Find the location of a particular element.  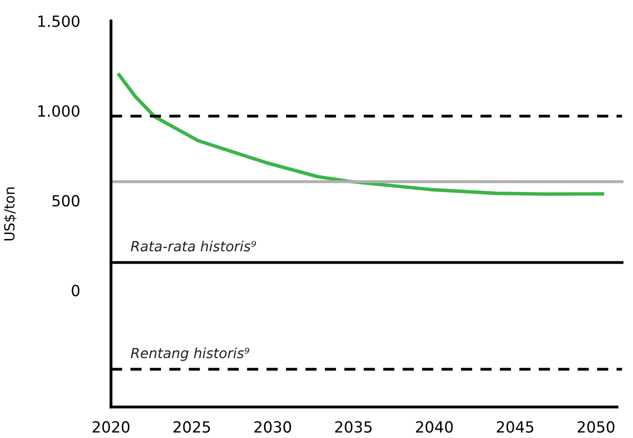

y-tick-label: 500 is located at coordinates (66, 201).